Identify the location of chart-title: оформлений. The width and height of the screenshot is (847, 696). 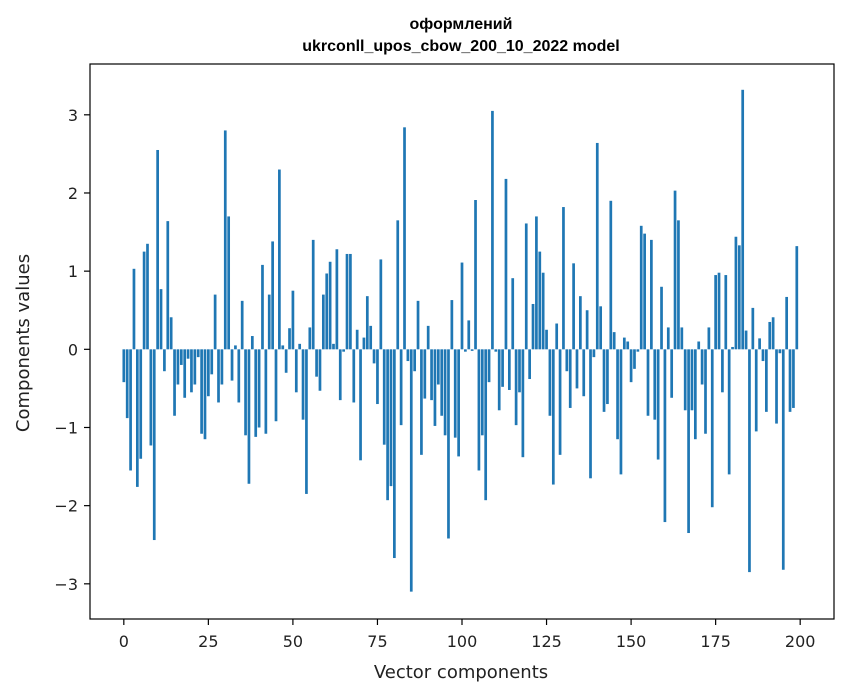
(461, 24).